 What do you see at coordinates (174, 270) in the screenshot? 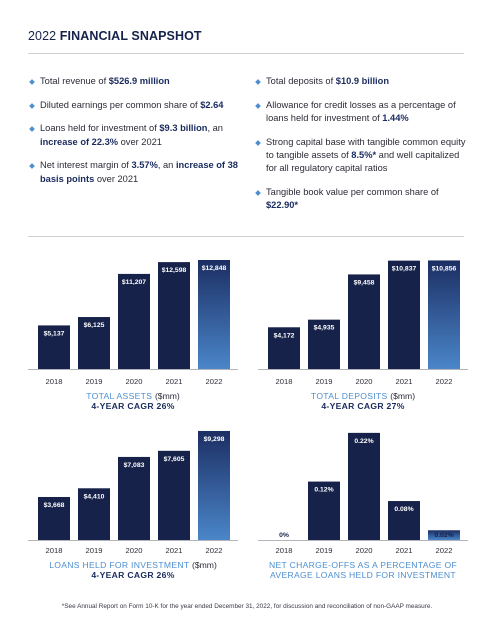
I see `bar-value-label: $12,598` at bounding box center [174, 270].